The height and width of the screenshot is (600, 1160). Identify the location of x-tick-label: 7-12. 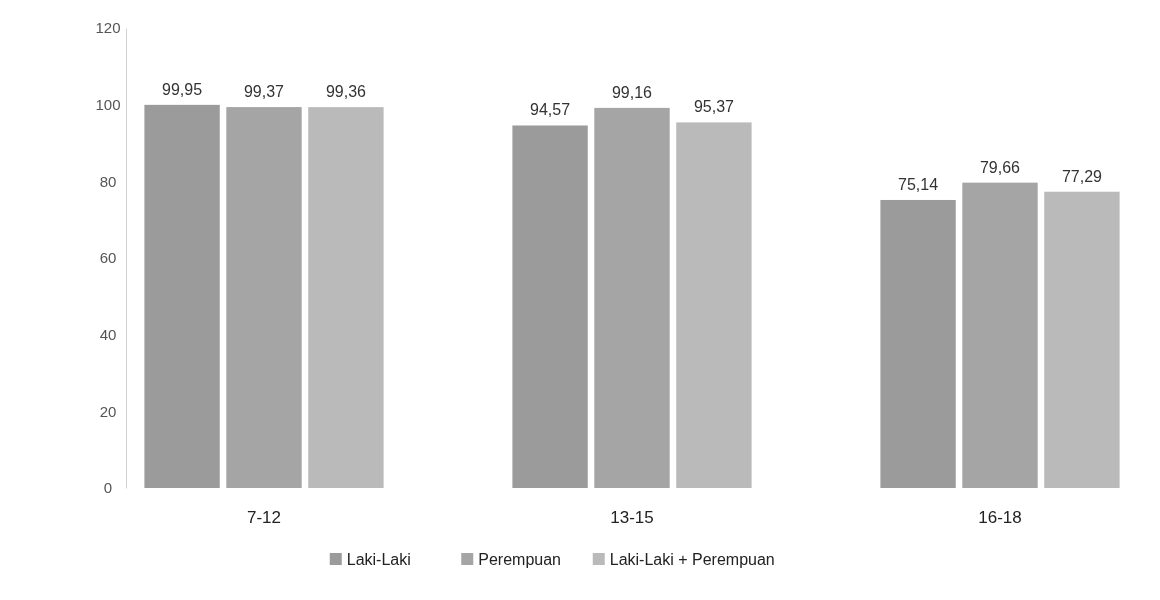
(264, 517).